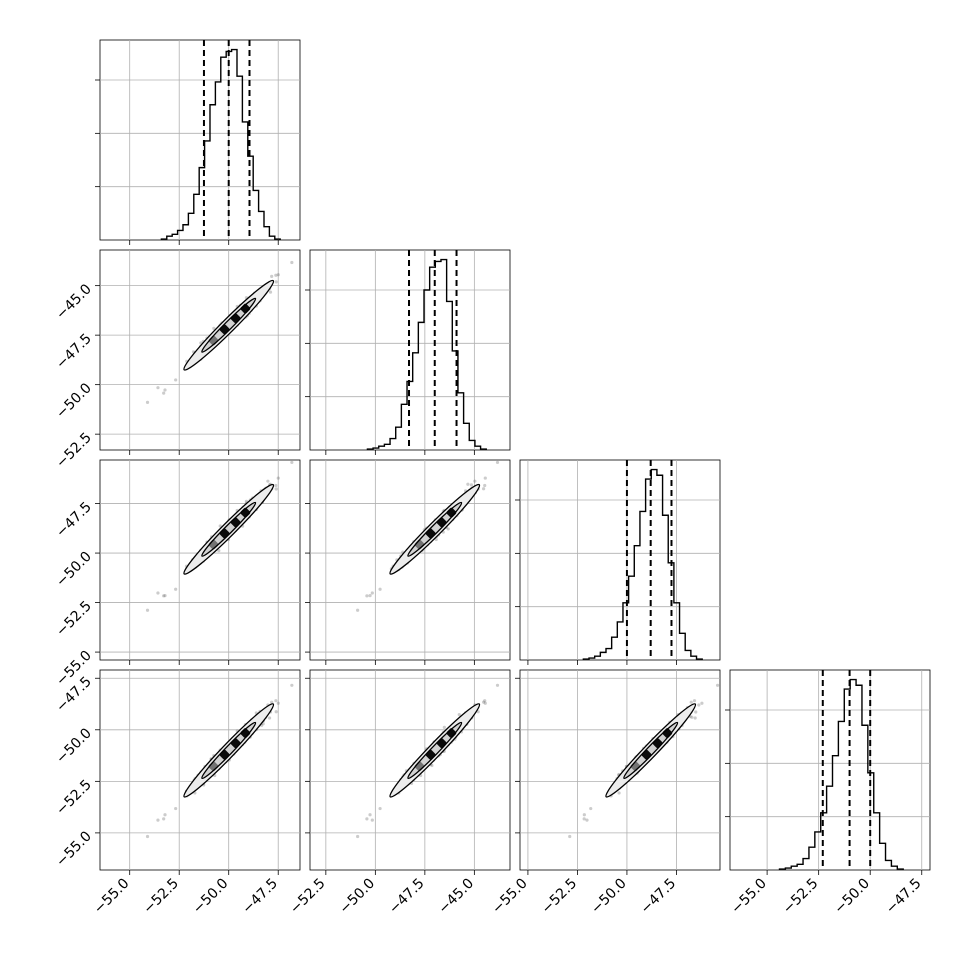 This screenshot has height=970, width=970. Describe the element at coordinates (74, 352) in the screenshot. I see `y-tick-label: −47.5` at that location.